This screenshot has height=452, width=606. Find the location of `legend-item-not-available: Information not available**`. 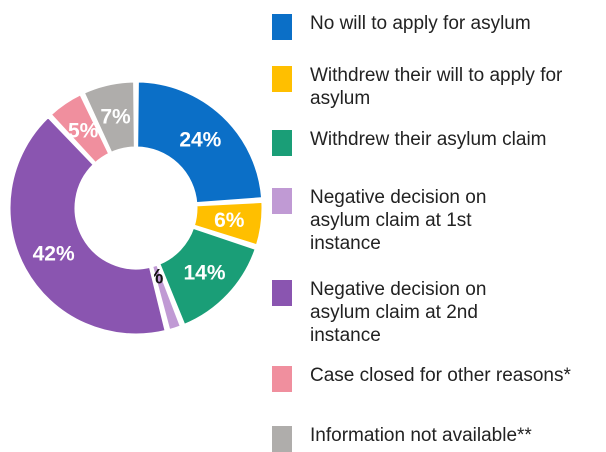

legend-item-not-available: Information not available** is located at coordinates (436, 438).